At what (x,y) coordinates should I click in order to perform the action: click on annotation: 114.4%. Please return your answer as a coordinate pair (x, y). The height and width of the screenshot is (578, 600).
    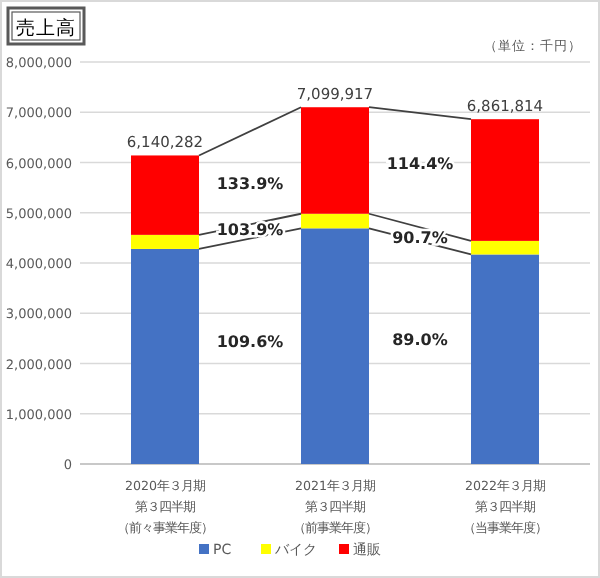
    Looking at the image, I should click on (420, 164).